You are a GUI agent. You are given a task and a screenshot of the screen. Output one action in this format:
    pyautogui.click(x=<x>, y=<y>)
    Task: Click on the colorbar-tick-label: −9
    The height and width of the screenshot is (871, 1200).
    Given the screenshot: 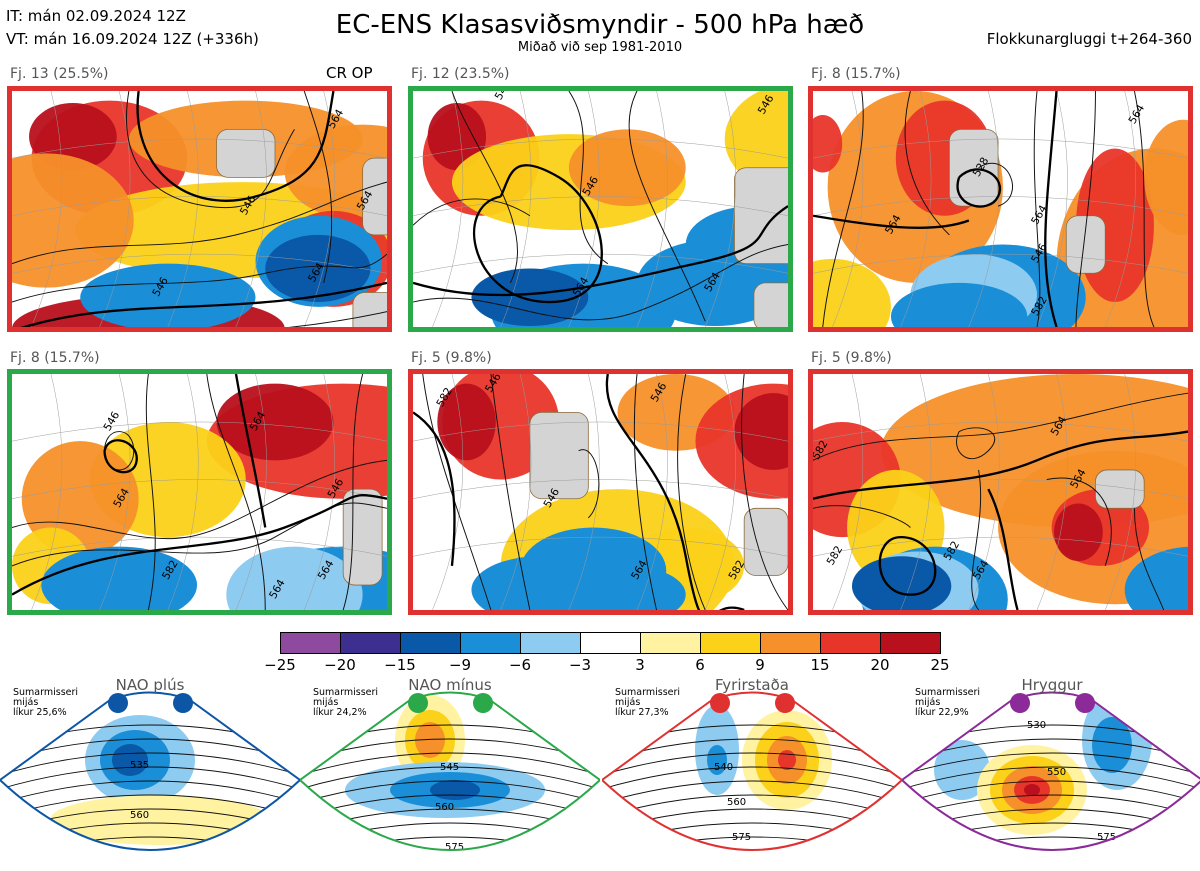 What is the action you would take?
    pyautogui.click(x=460, y=665)
    